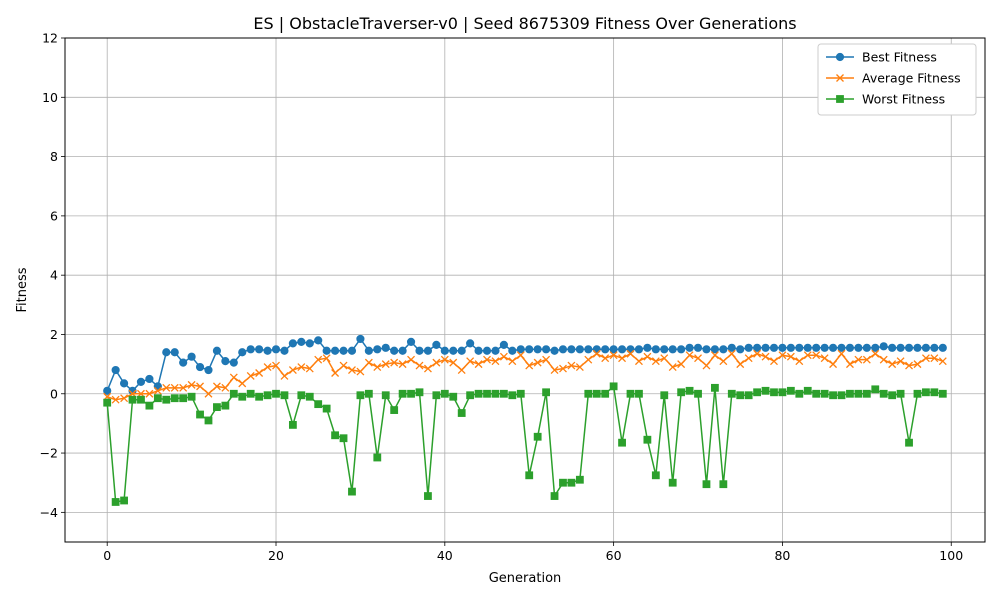  I want to click on legend-label: Best Fitness, so click(899, 57).